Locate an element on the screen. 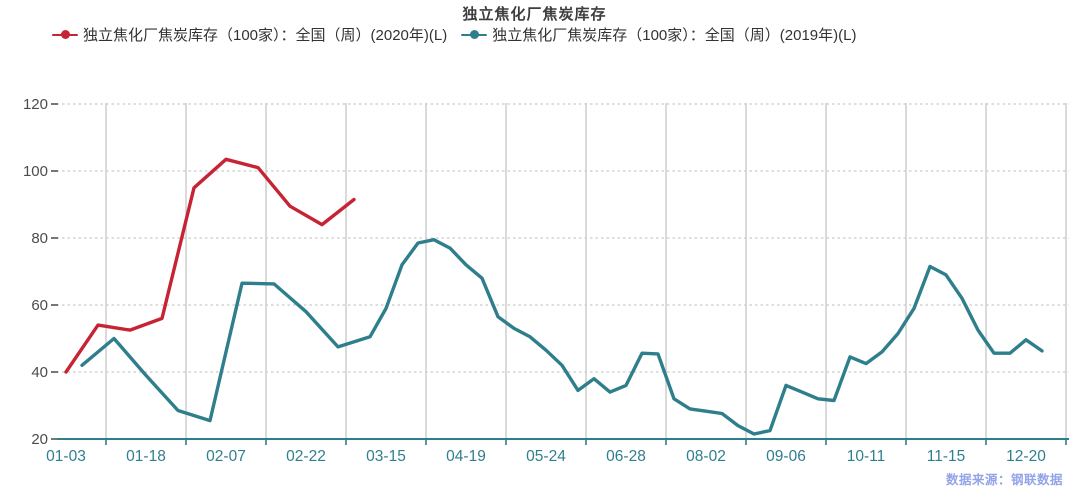 This screenshot has width=1069, height=496. y-tick-label: 100 is located at coordinates (35, 171).